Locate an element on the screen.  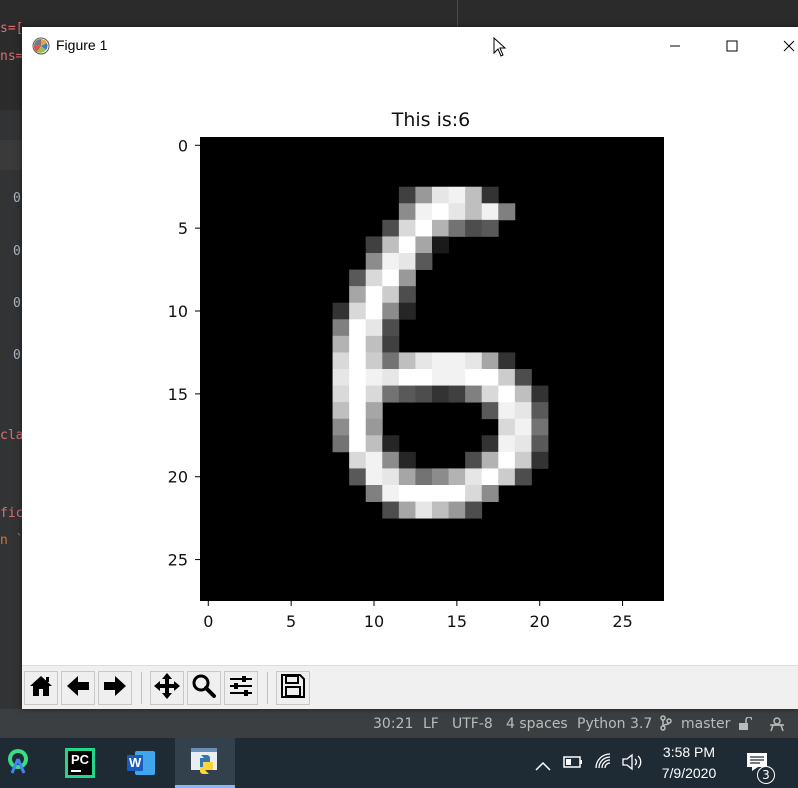
configure-subplots-icon is located at coordinates (241, 688).